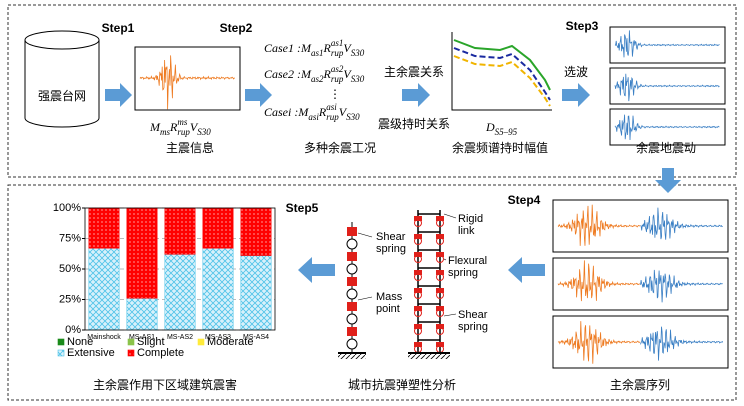 The height and width of the screenshot is (406, 744). Describe the element at coordinates (576, 72) in the screenshot. I see `selection-label: 选波` at that location.